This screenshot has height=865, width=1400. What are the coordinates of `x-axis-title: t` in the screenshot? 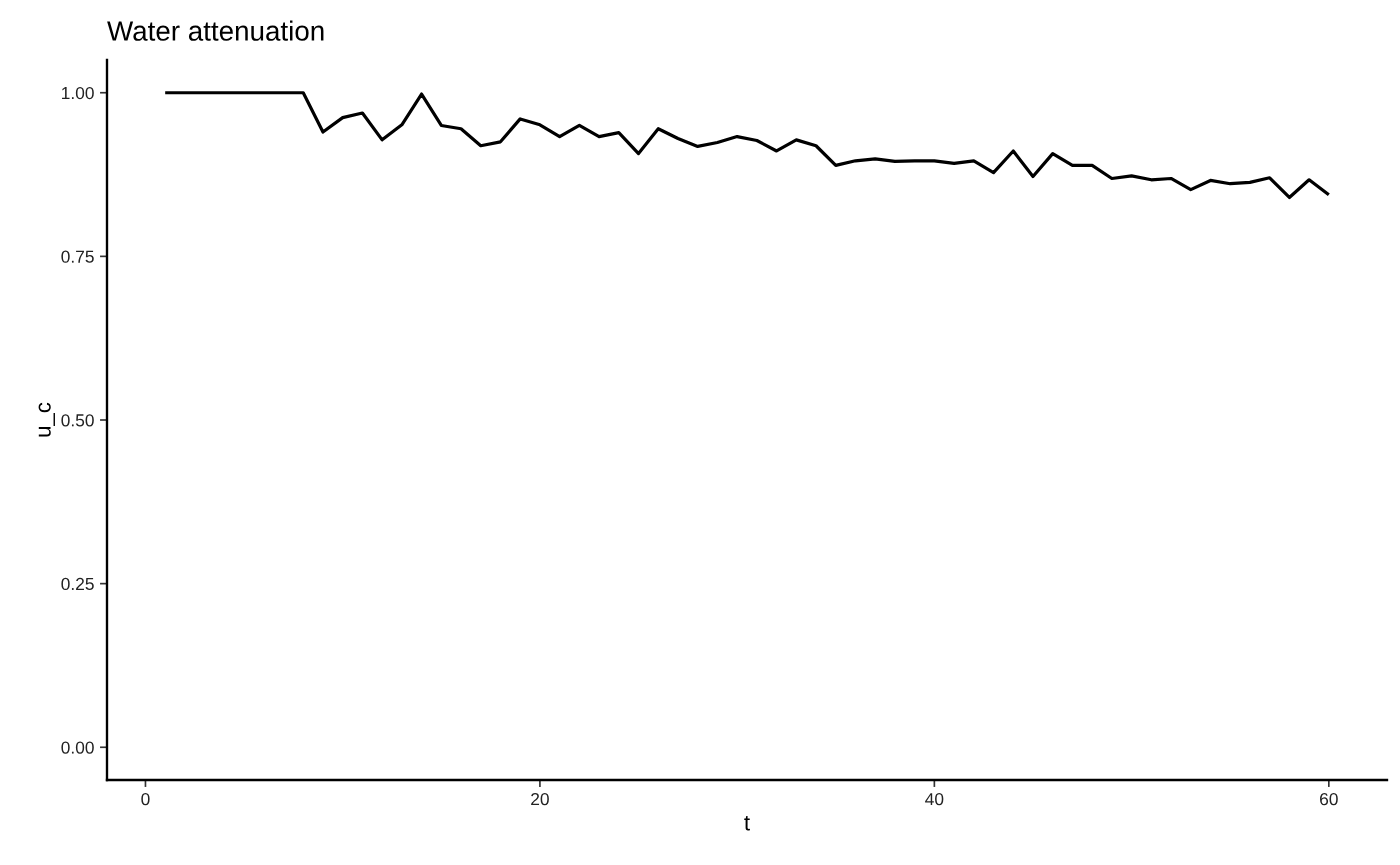 It's located at (747, 823).